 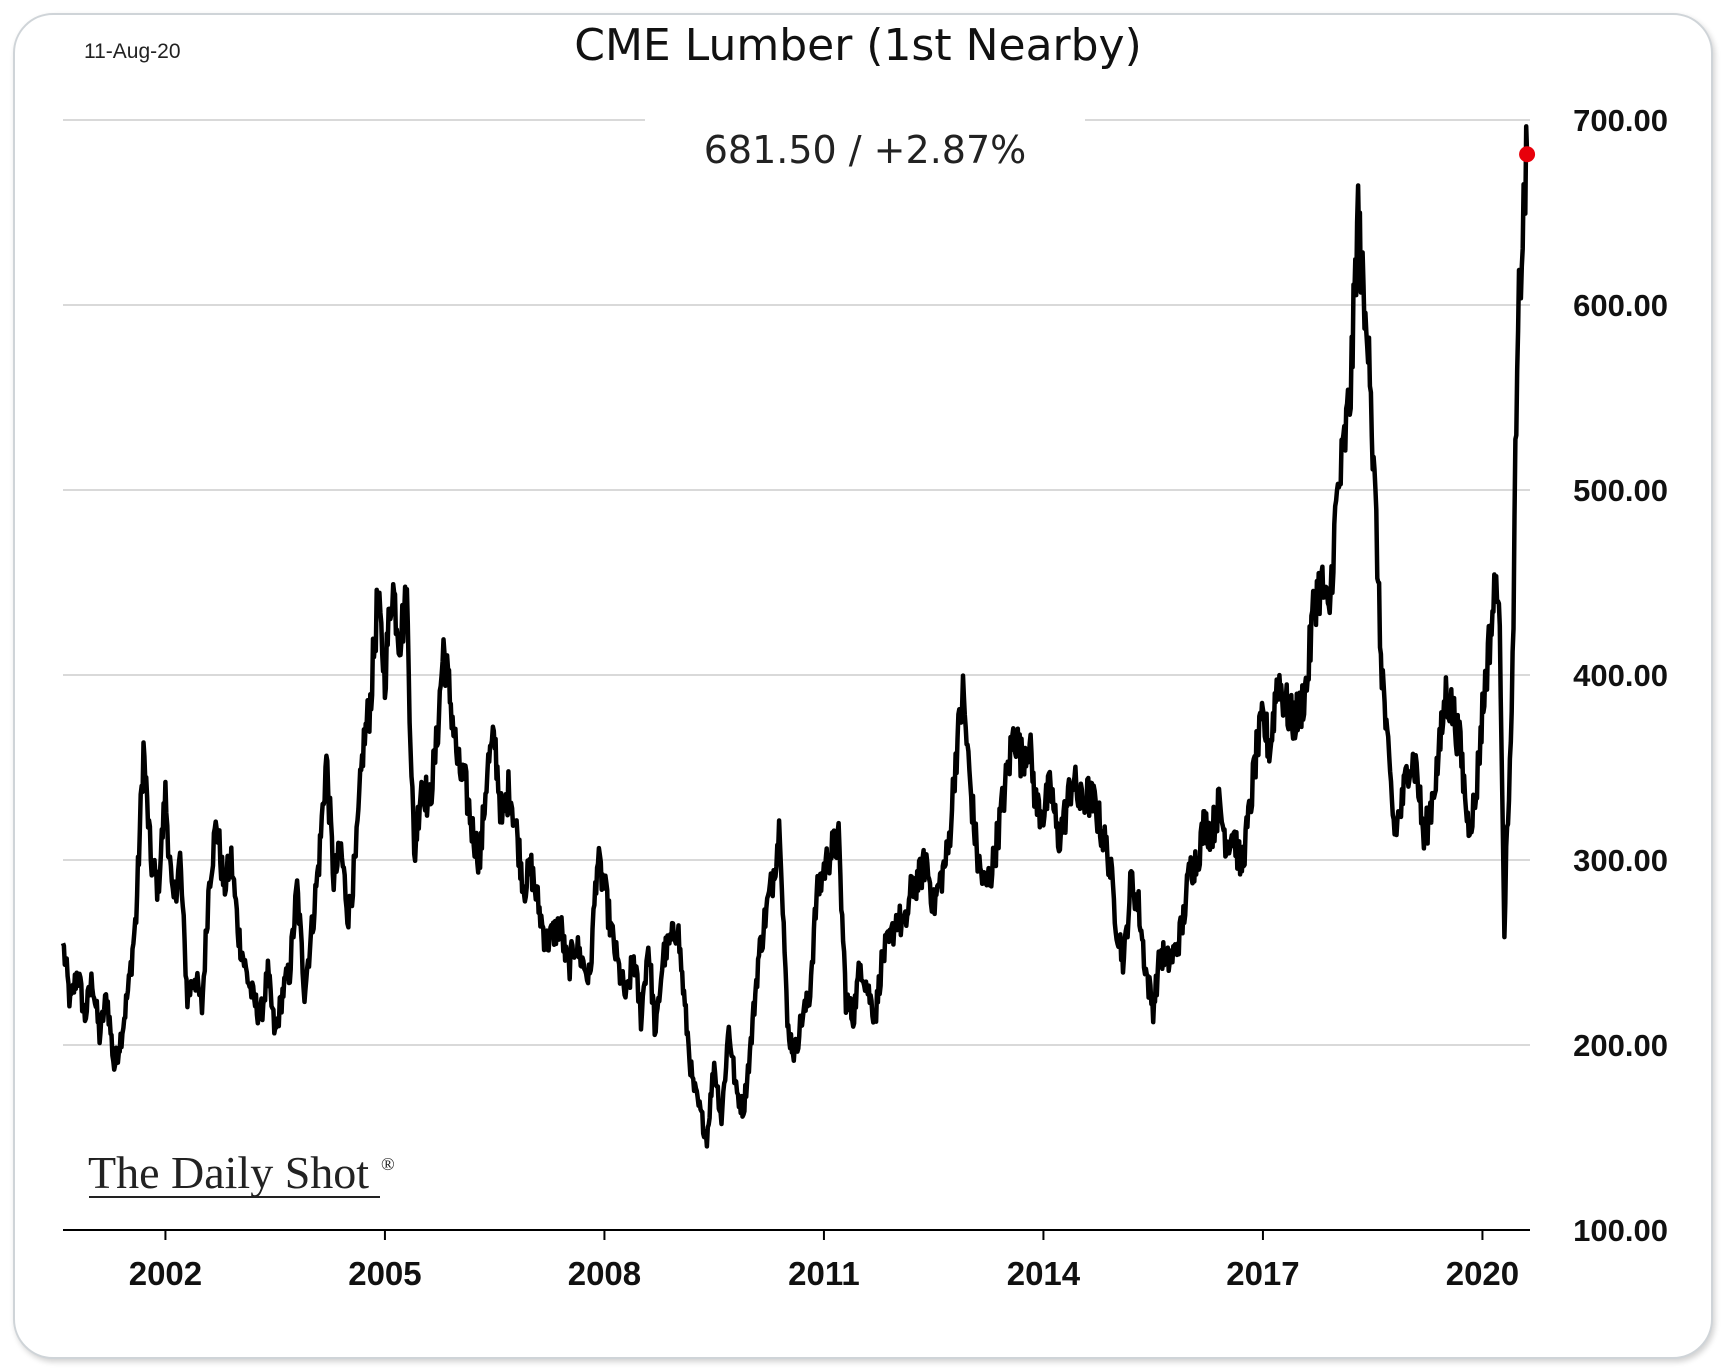 I want to click on x-axis: 2002 2005 2008 2011 2014 2017 2020, so click(x=796, y=1260).